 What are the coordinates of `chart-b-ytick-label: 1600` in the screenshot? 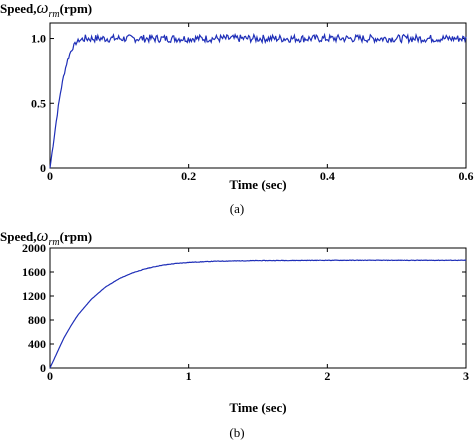 It's located at (34, 272).